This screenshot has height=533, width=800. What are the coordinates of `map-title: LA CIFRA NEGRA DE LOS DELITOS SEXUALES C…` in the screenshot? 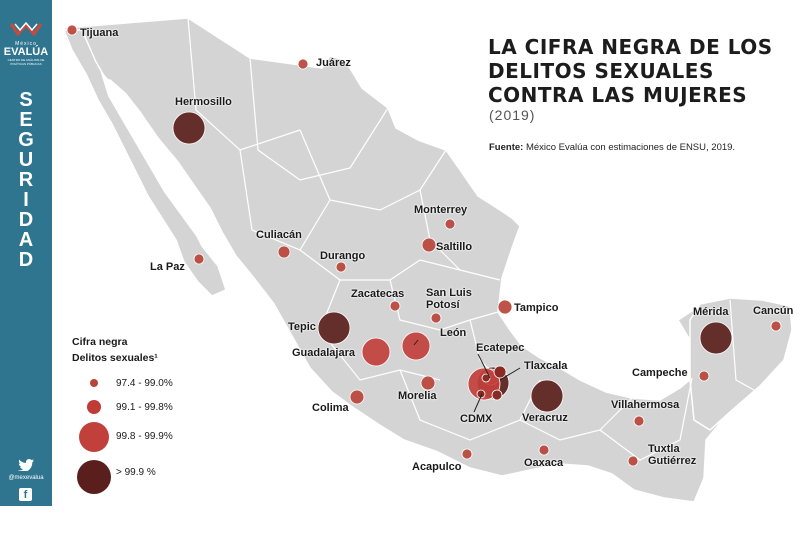 It's located at (638, 71).